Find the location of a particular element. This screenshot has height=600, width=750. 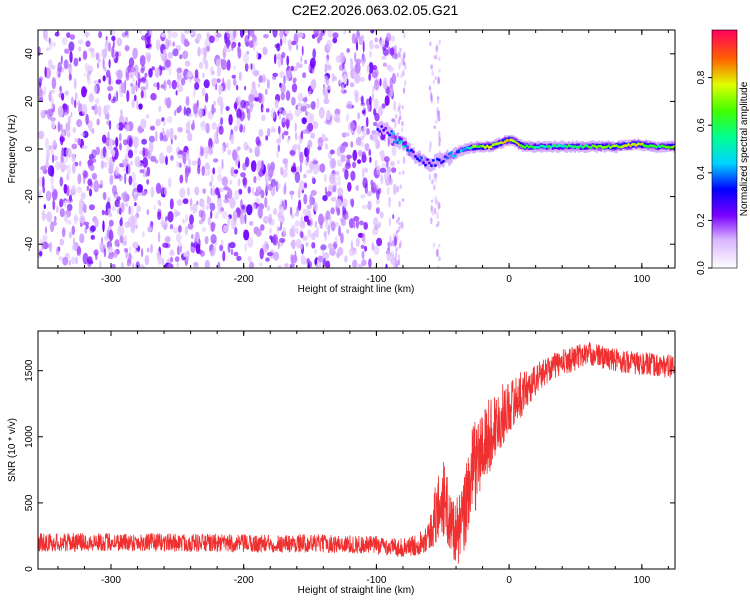

spectrogram-y-axis-label: Frequency (Hz) is located at coordinates (12, 149).